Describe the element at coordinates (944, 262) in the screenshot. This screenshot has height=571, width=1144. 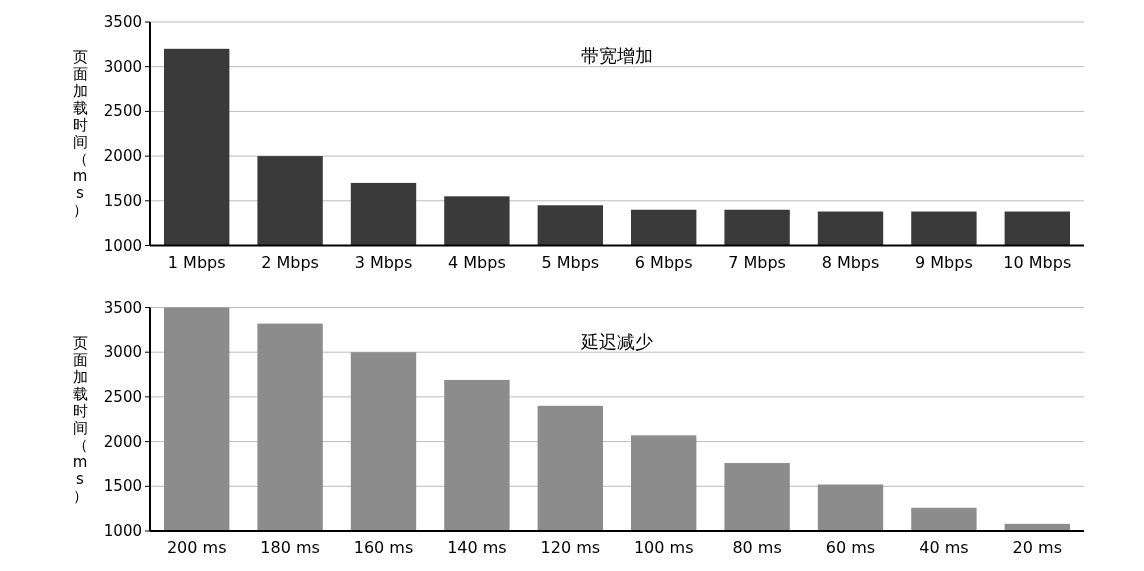
I see `x-tick-label: 9 Mbps` at that location.